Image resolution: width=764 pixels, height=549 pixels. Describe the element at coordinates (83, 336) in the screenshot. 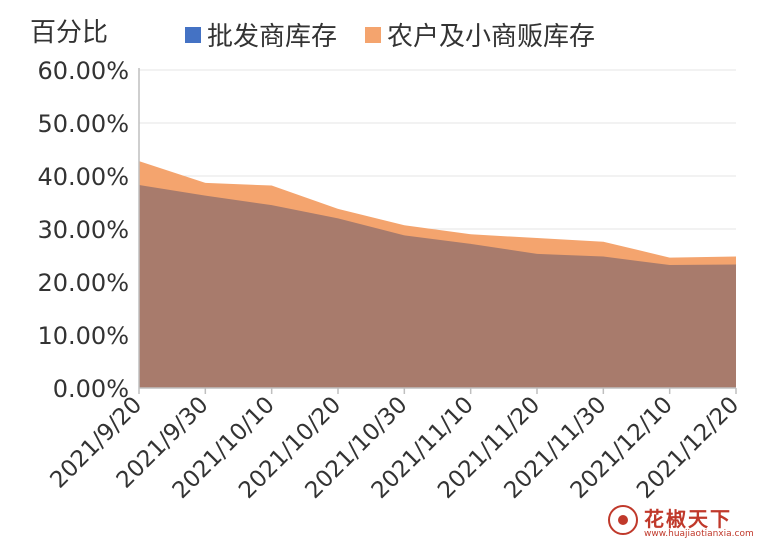

I see `y-tick-label: 10.00%` at that location.